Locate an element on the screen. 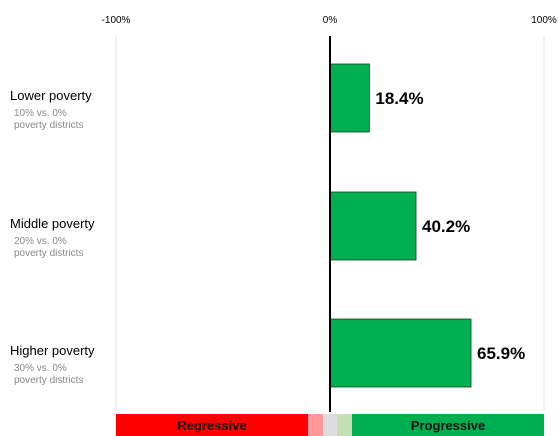 The height and width of the screenshot is (436, 559). bar-value-label: 18.4% is located at coordinates (399, 98).